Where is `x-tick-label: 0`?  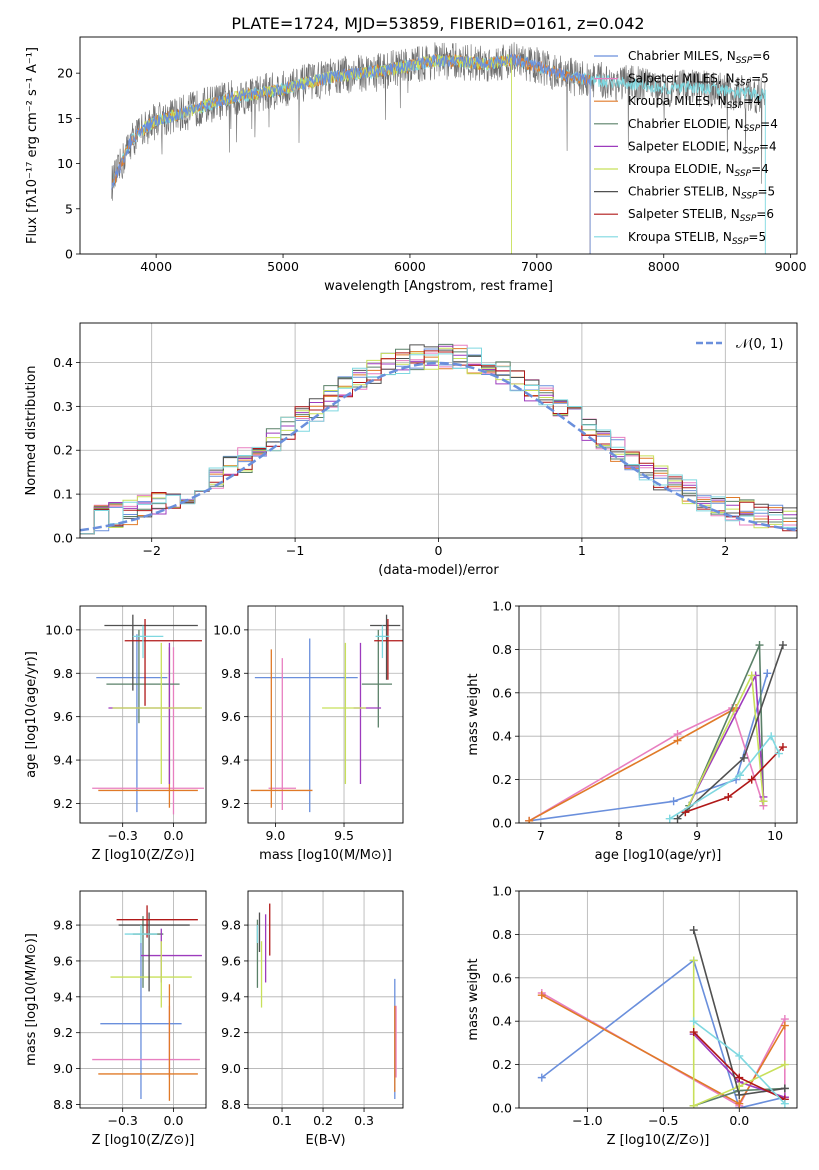
x-tick-label: 0 is located at coordinates (439, 550).